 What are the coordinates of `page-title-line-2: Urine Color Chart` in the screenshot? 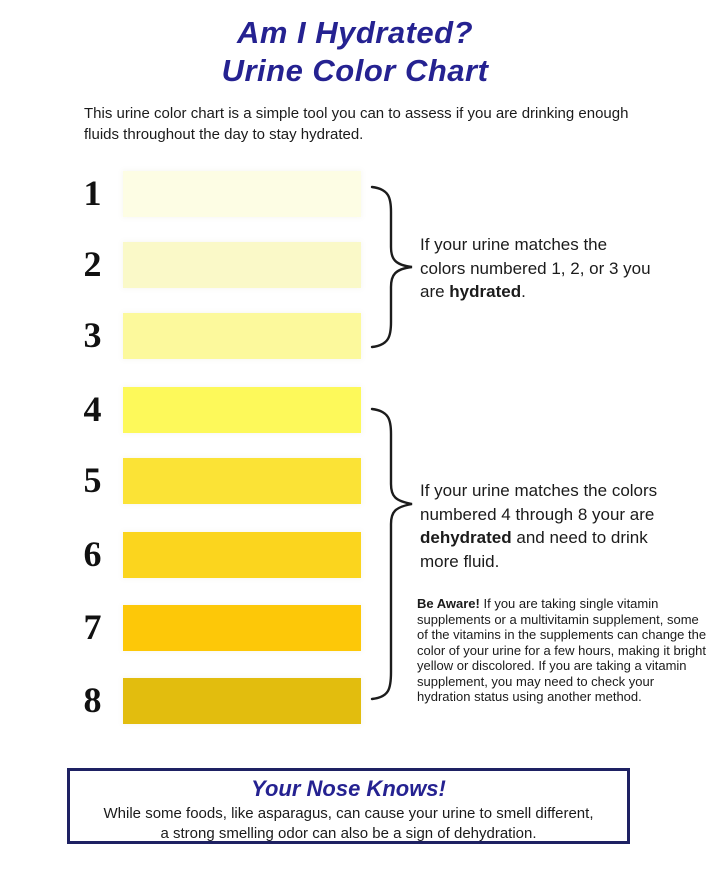 It's located at (355, 70).